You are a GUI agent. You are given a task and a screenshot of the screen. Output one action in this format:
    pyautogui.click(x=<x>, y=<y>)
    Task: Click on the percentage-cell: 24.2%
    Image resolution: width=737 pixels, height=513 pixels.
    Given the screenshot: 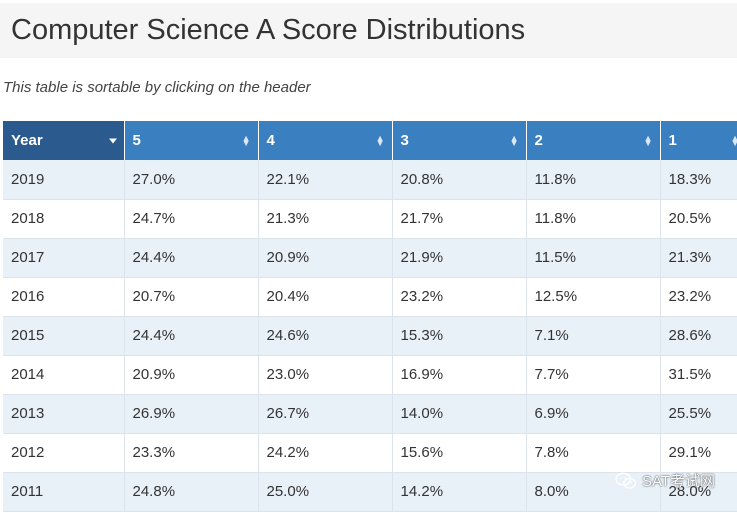 What is the action you would take?
    pyautogui.click(x=325, y=453)
    